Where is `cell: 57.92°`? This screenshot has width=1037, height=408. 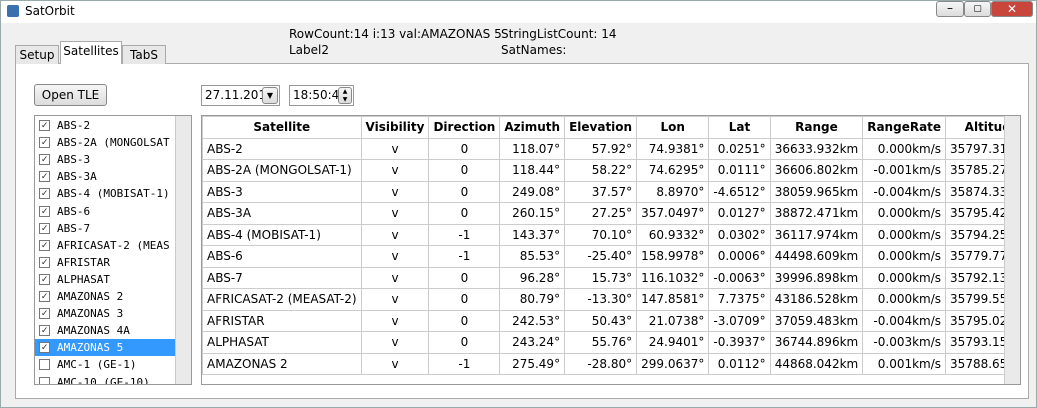 cell: 57.92° is located at coordinates (601, 148).